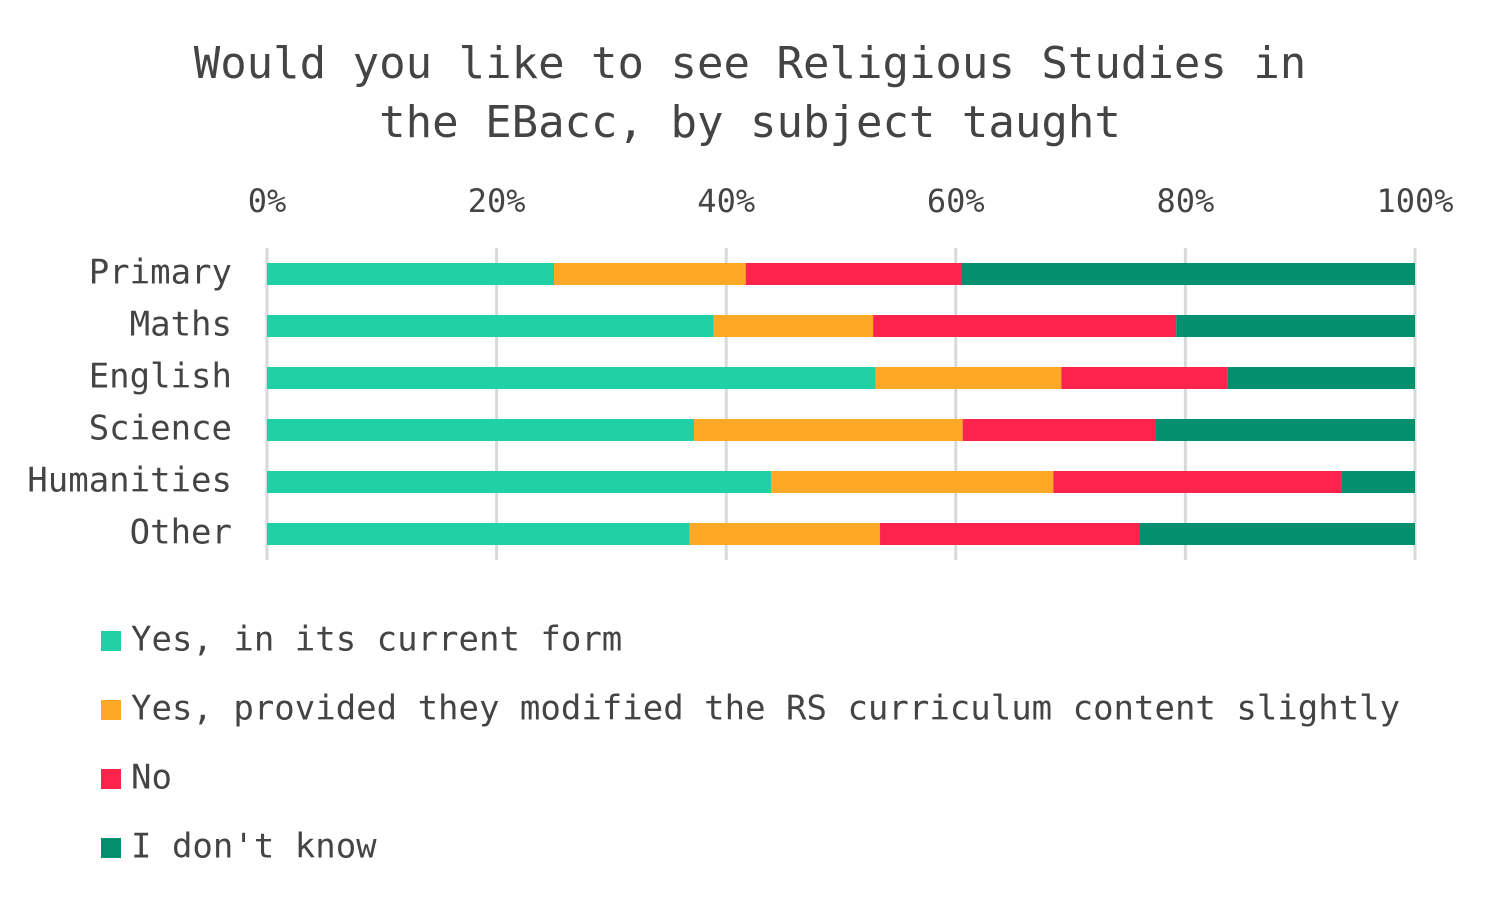 Image resolution: width=1500 pixels, height=900 pixels. What do you see at coordinates (160, 273) in the screenshot?
I see `y-tick-label: Primary` at bounding box center [160, 273].